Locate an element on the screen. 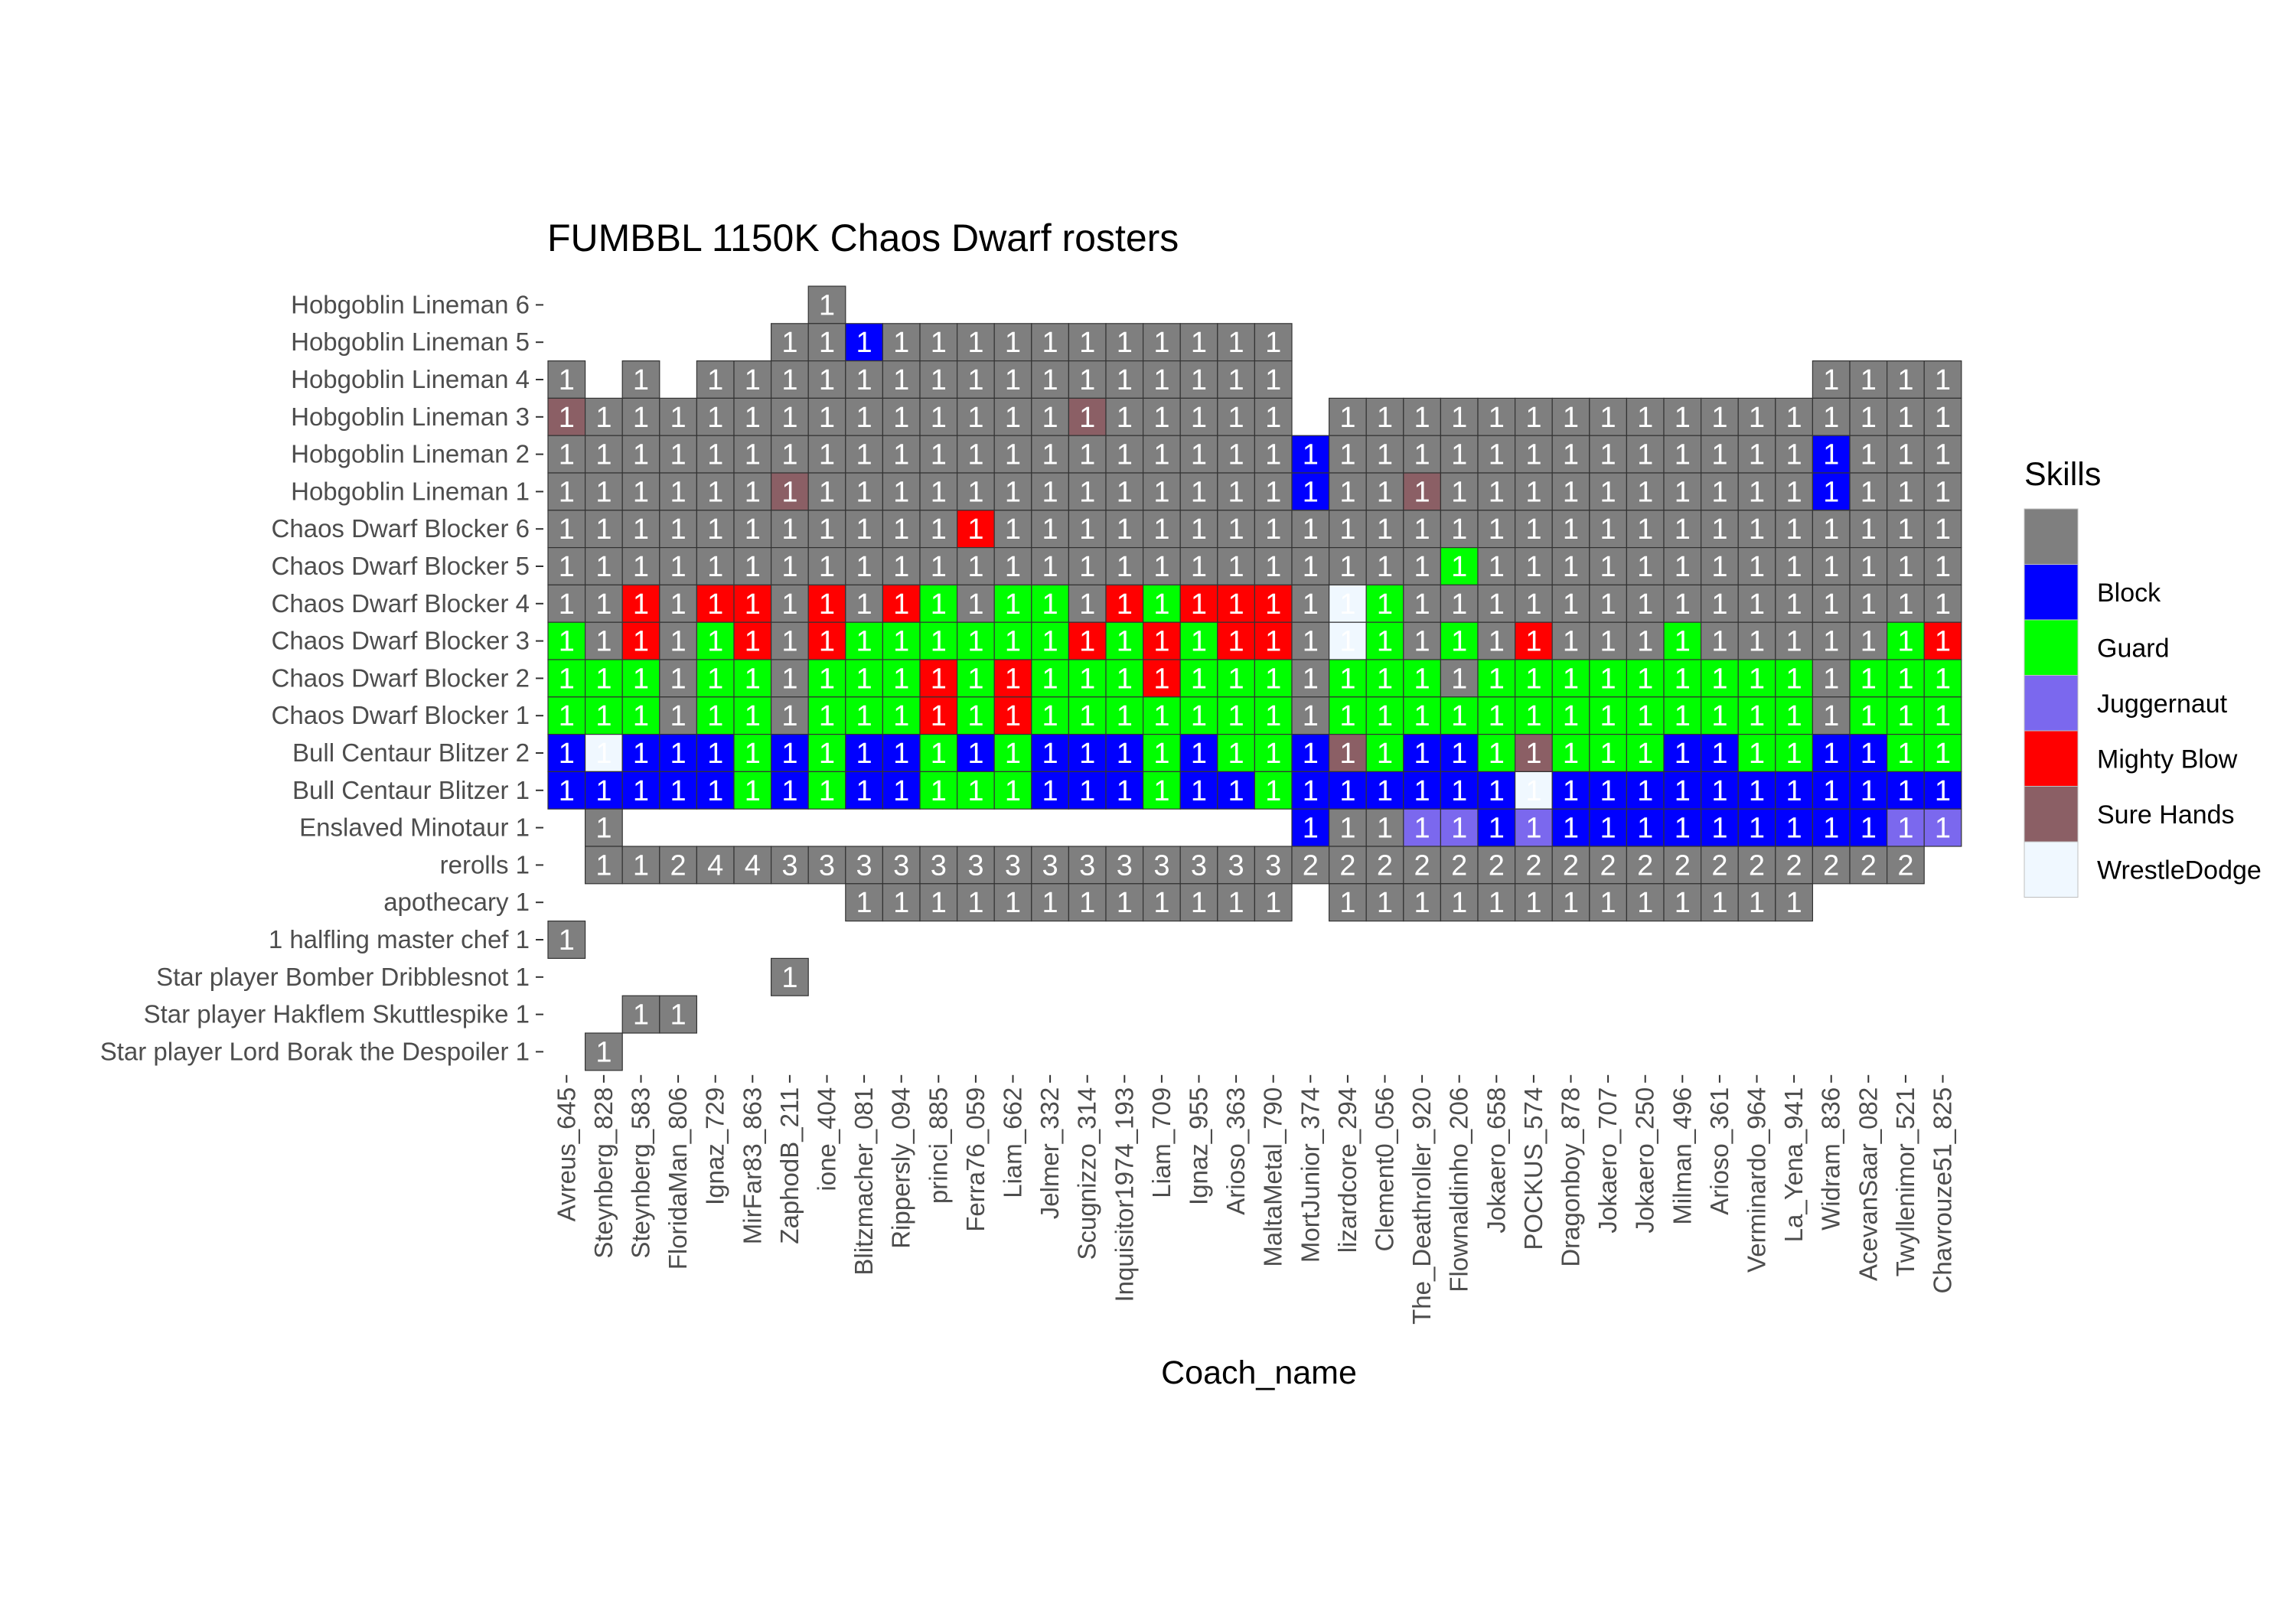 Image resolution: width=2296 pixels, height=1607 pixels. cell-label: 4 is located at coordinates (753, 865).